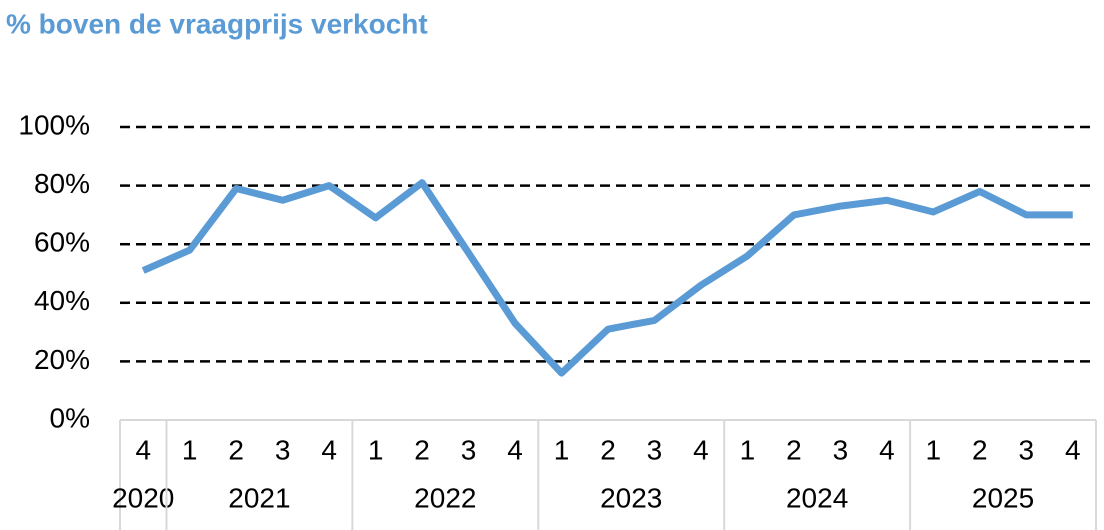  What do you see at coordinates (62, 242) in the screenshot?
I see `y-tick-label: 60%` at bounding box center [62, 242].